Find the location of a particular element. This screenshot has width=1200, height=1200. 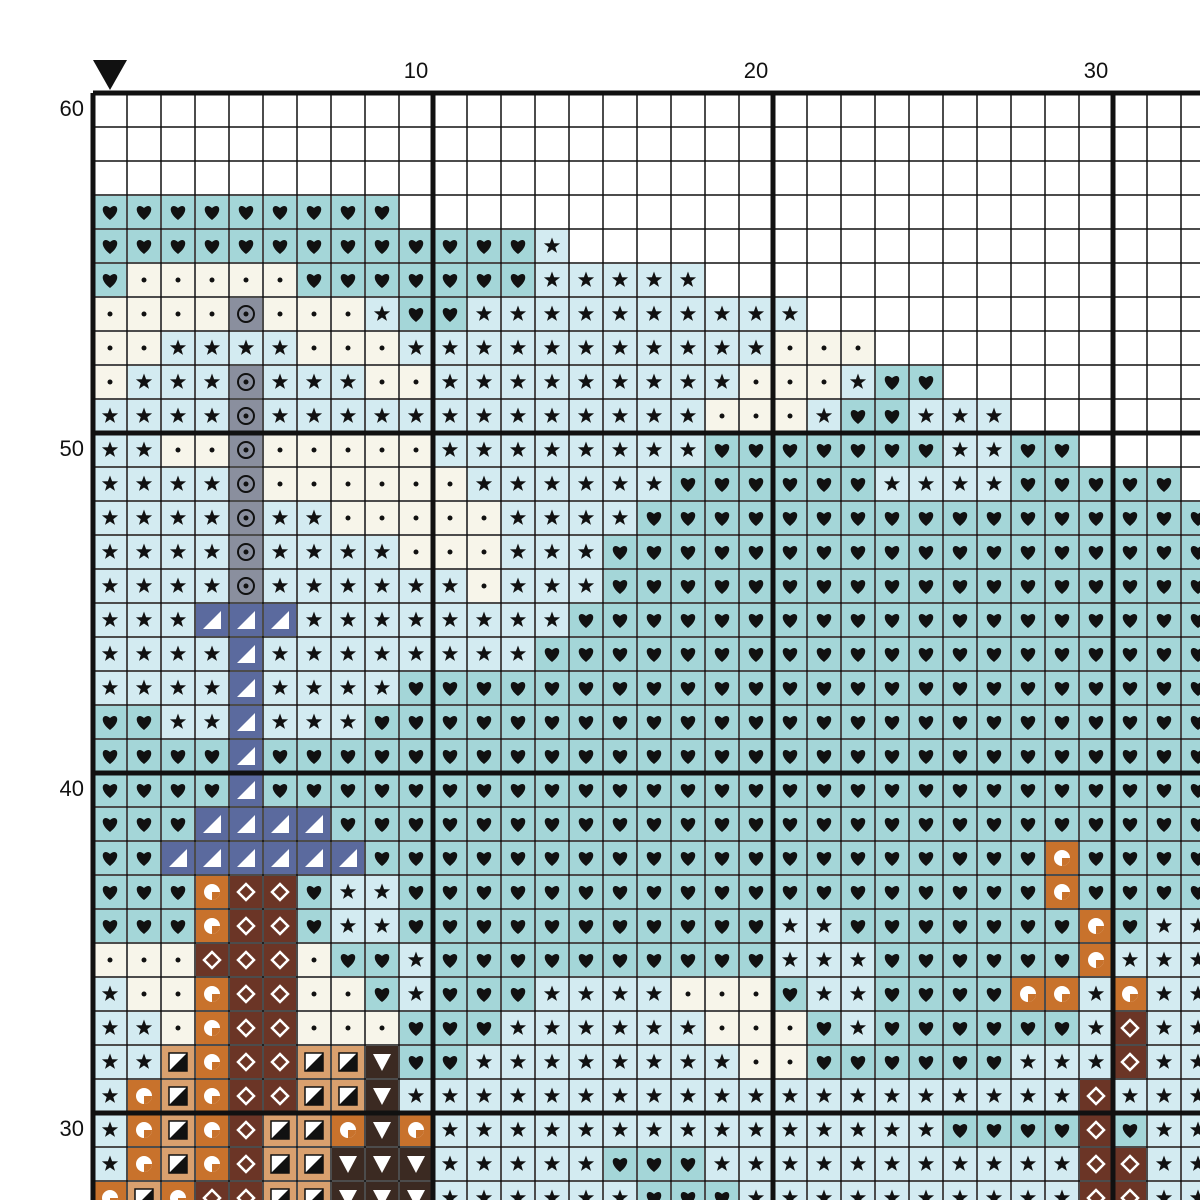

row-label: 50 is located at coordinates (72, 448).